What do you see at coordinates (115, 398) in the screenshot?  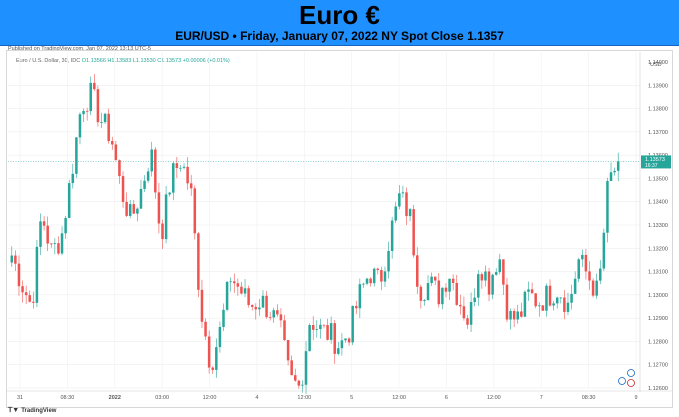 I see `x-tick-label: 2022` at bounding box center [115, 398].